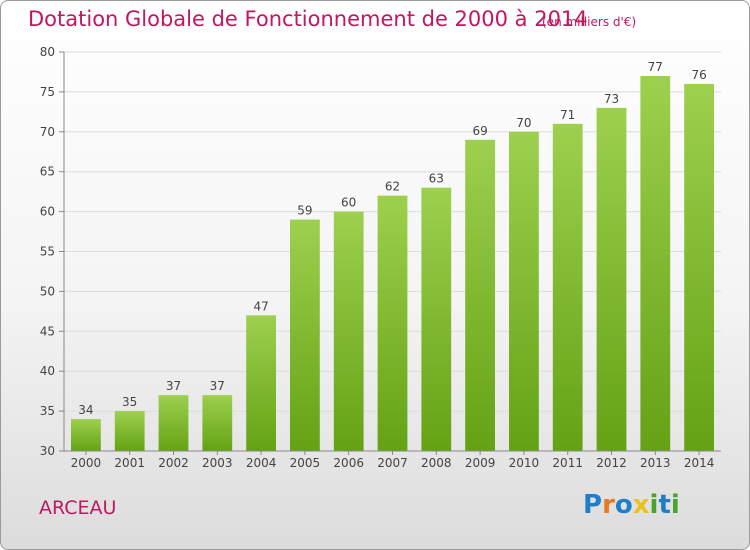  Describe the element at coordinates (173, 463) in the screenshot. I see `x-tick-label: 2002` at that location.